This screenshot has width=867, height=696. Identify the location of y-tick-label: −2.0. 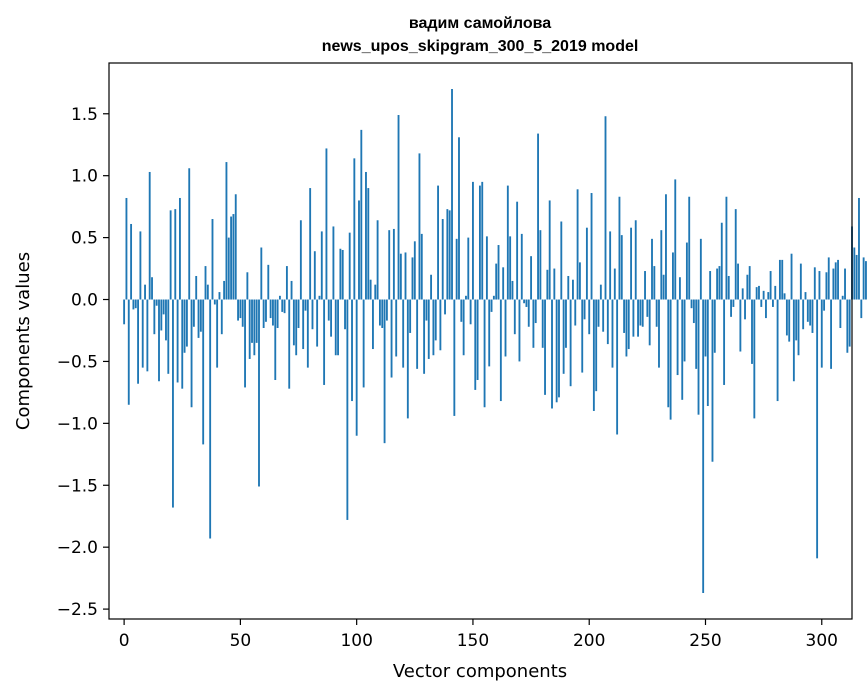
(77, 548).